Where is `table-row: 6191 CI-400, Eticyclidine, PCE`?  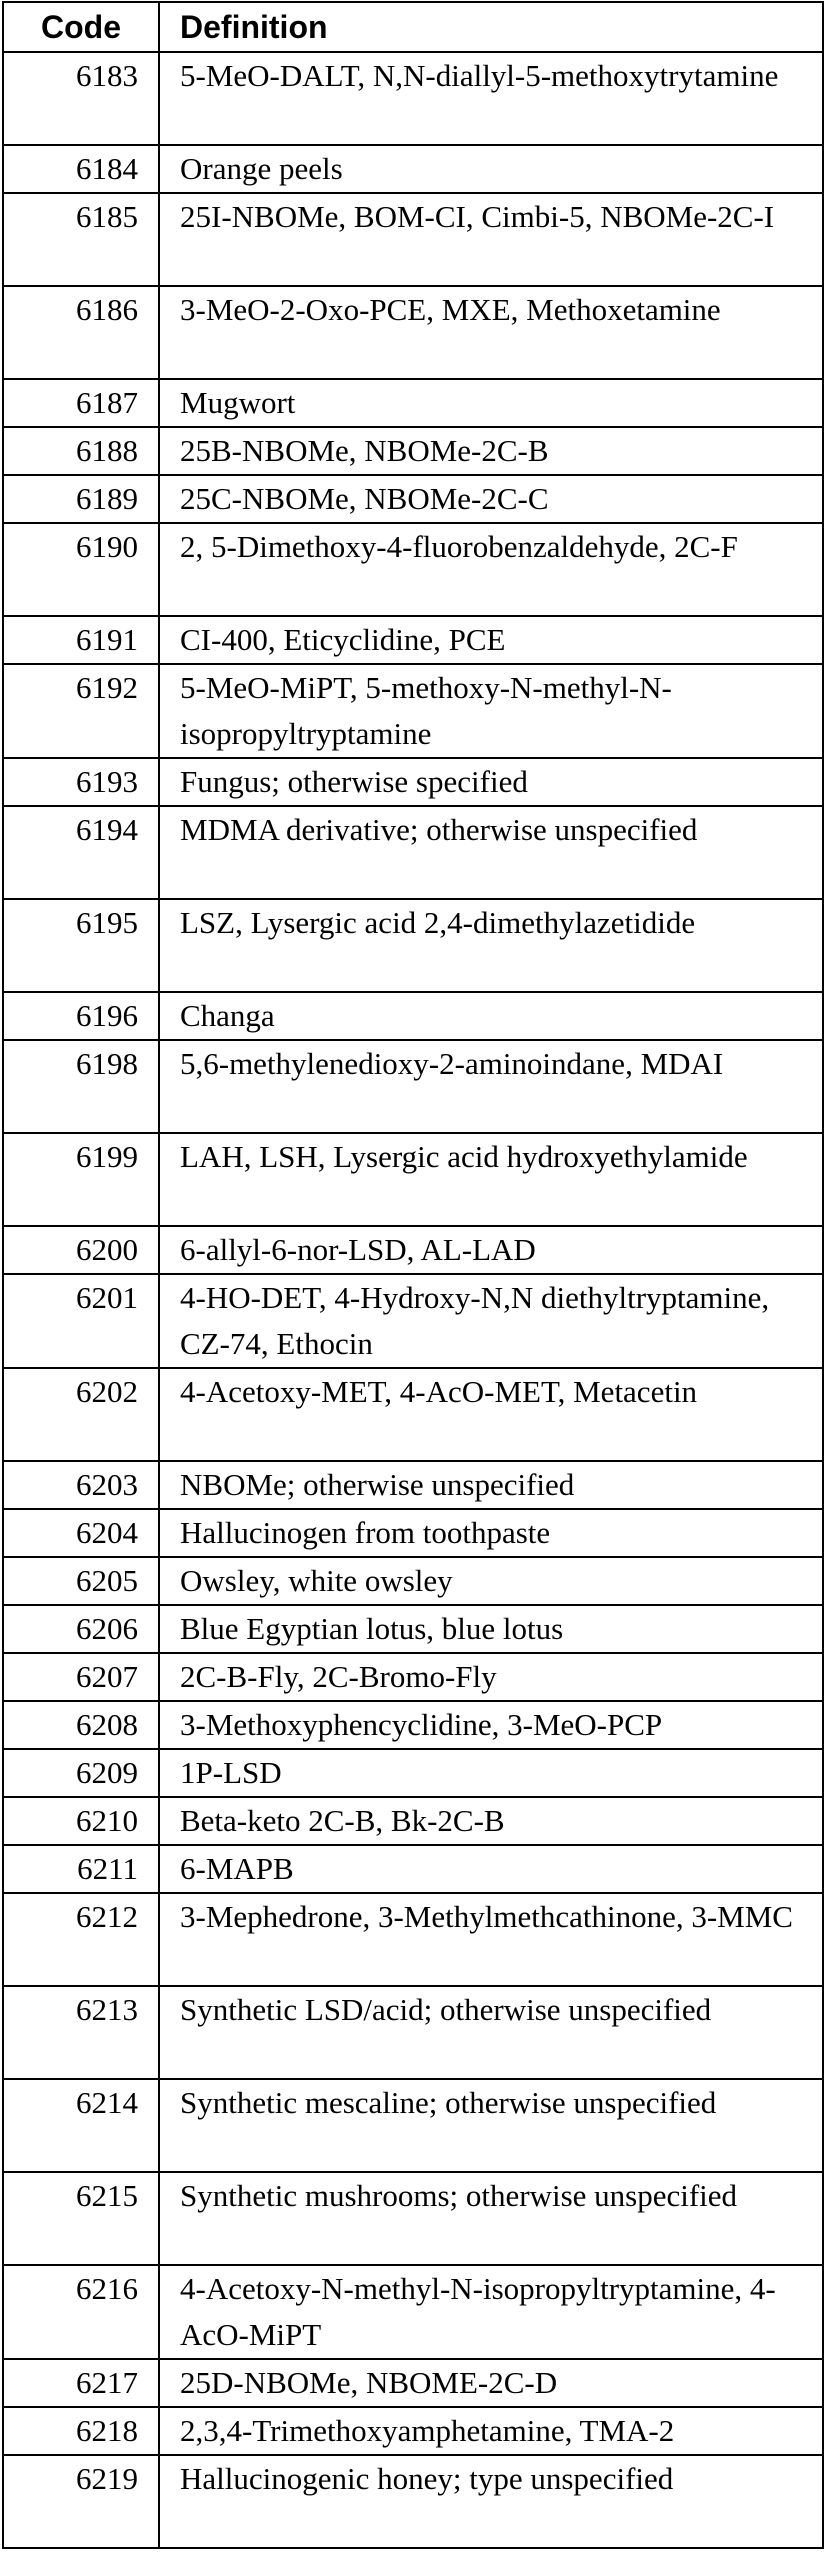
table-row: 6191 CI-400, Eticyclidine, PCE is located at coordinates (413, 640).